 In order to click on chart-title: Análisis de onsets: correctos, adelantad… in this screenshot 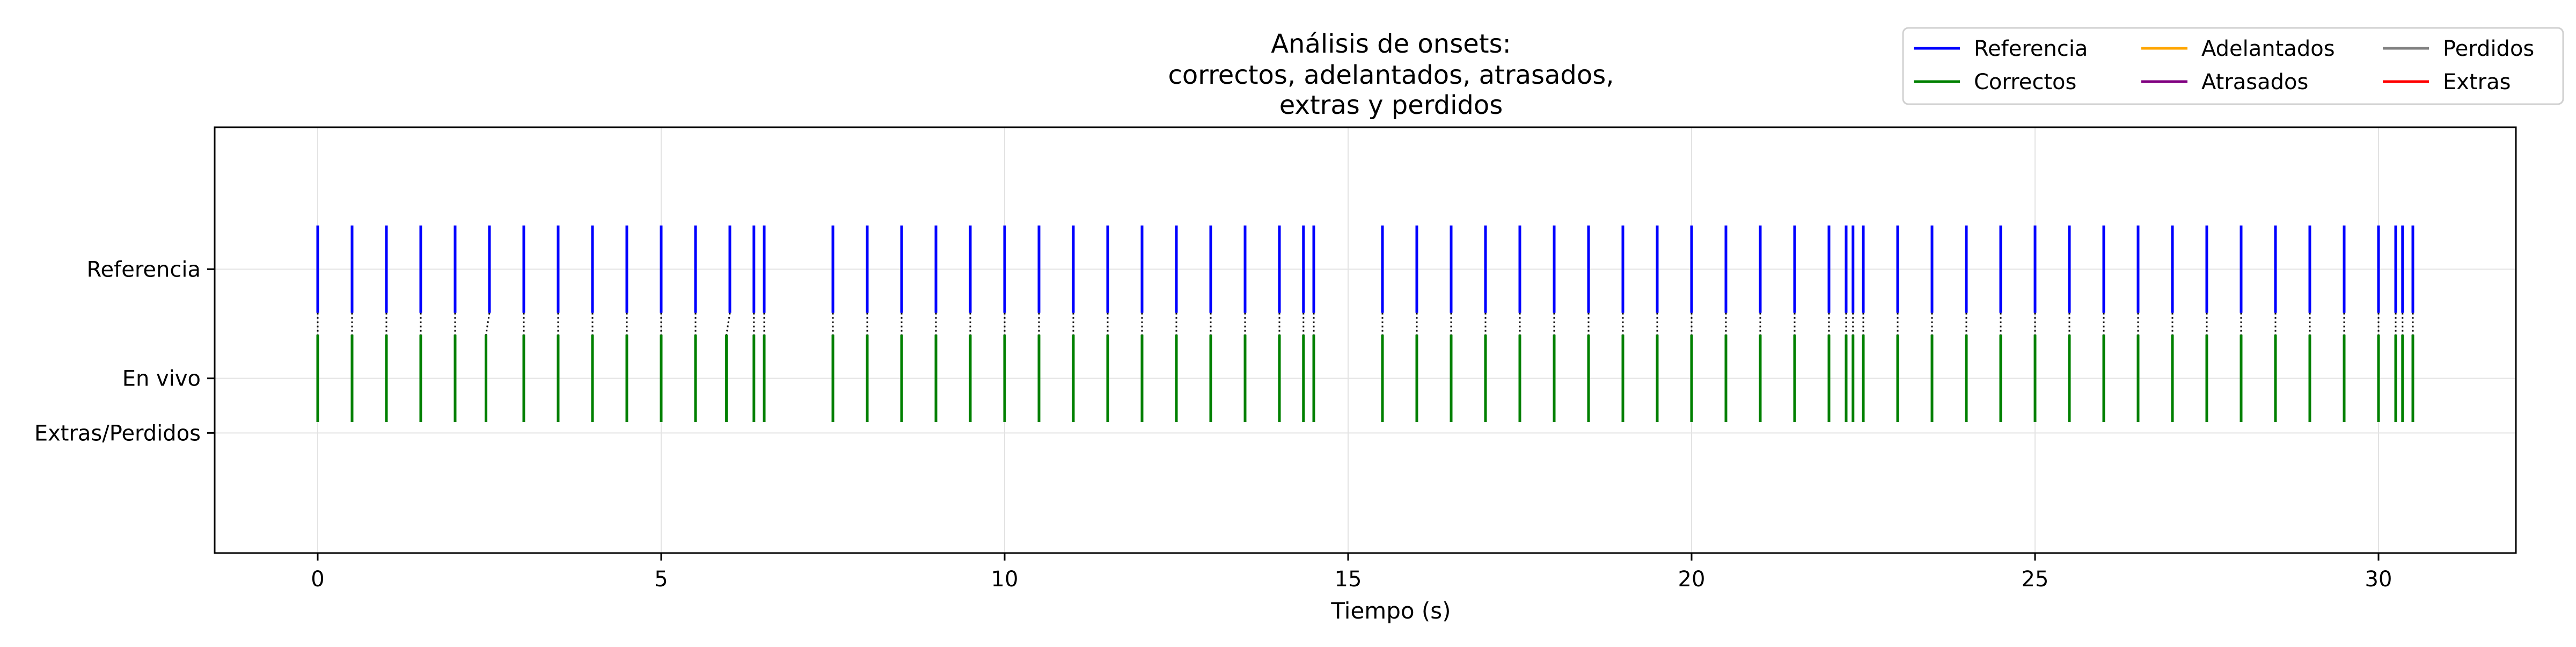, I will do `click(1391, 74)`.